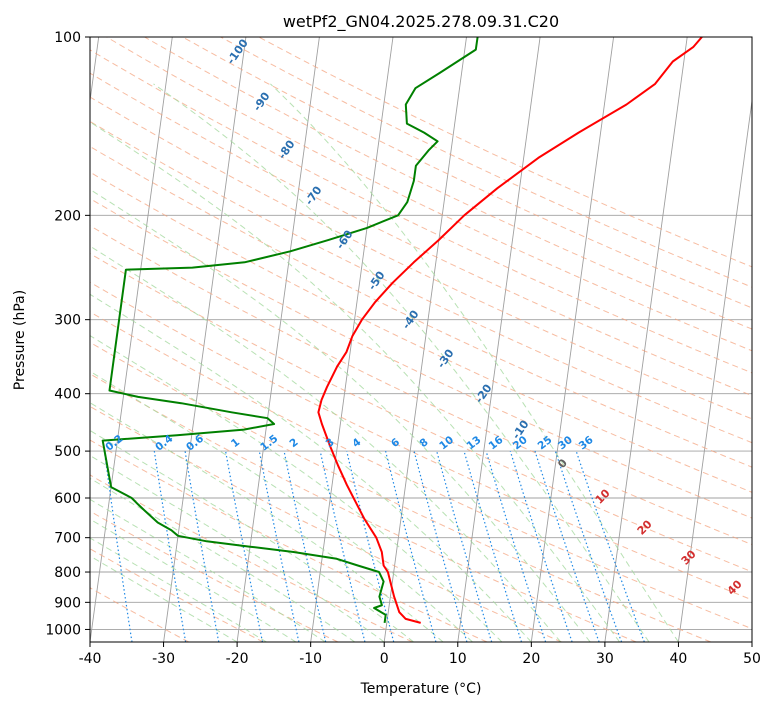  What do you see at coordinates (752, 659) in the screenshot?
I see `x-tick-label: 50` at bounding box center [752, 659].